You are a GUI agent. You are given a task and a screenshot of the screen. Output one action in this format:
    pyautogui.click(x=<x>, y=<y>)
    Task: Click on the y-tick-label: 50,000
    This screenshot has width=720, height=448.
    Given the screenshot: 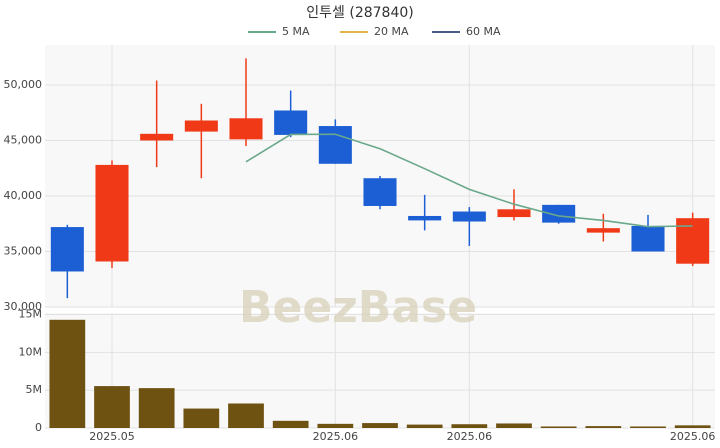 What is the action you would take?
    pyautogui.click(x=23, y=84)
    